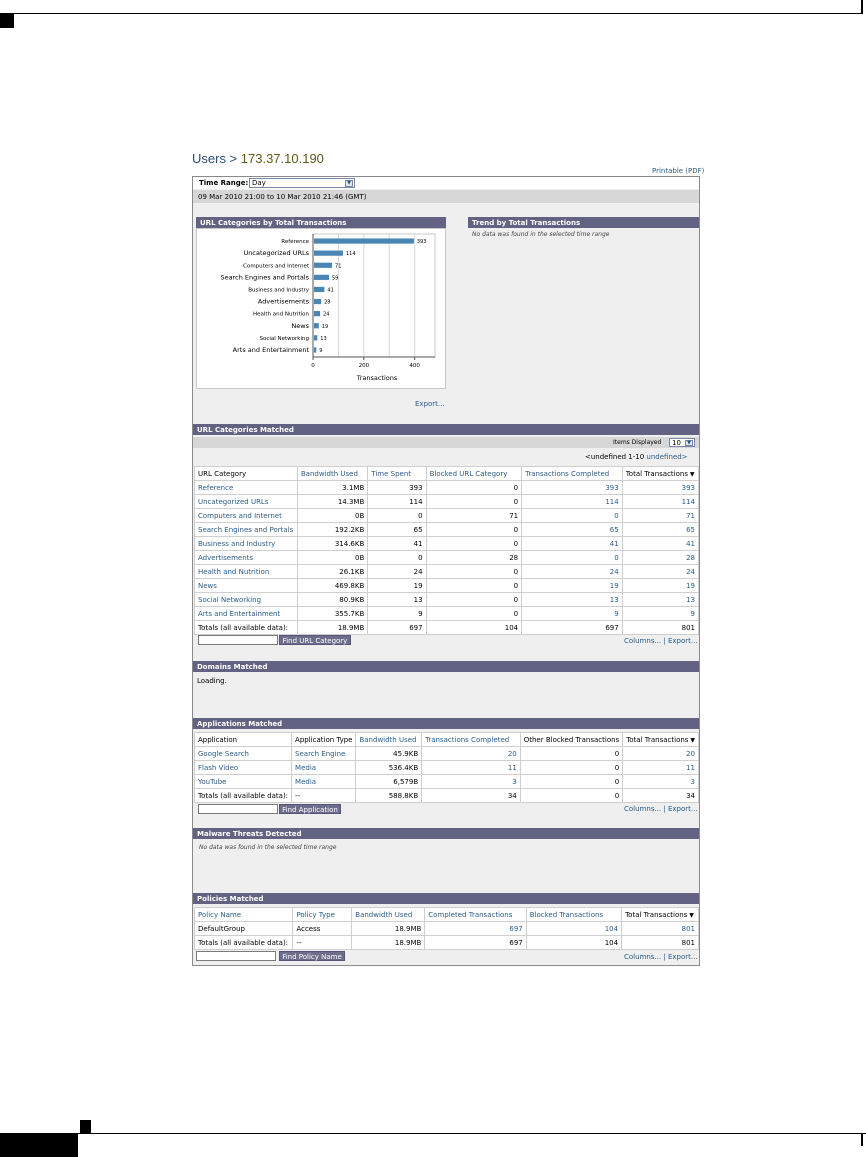 The height and width of the screenshot is (1157, 866). What do you see at coordinates (397, 473) in the screenshot?
I see `column-header: Time Spent` at bounding box center [397, 473].